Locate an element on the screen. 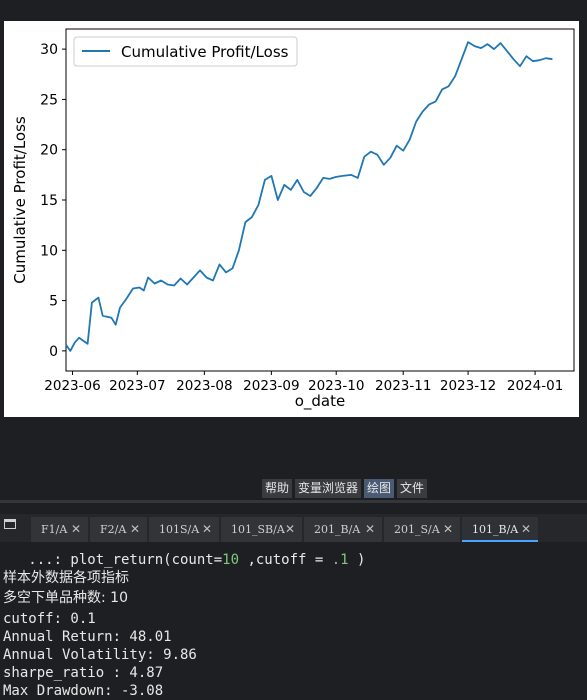  console-tab-label: 101_B/A is located at coordinates (495, 529).